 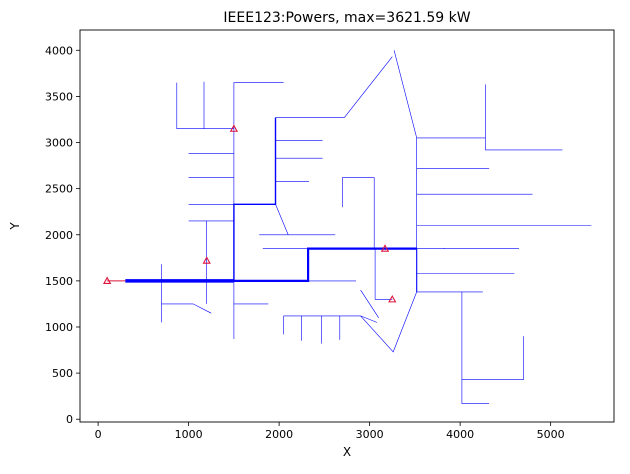 What do you see at coordinates (59, 281) in the screenshot?
I see `y-tick-label-3: 1500` at bounding box center [59, 281].